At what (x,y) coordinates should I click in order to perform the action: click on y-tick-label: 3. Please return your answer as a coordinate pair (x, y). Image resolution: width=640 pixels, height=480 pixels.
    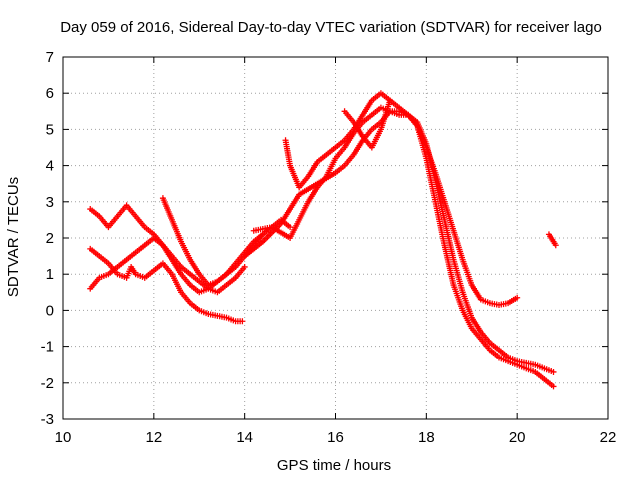
    Looking at the image, I should click on (50, 202).